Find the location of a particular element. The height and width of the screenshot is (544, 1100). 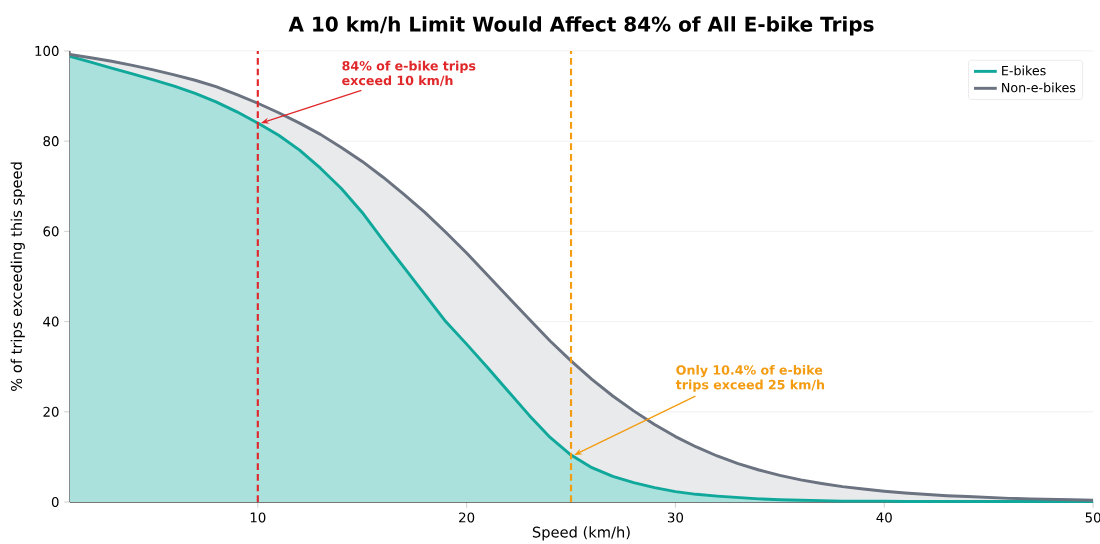

legend-label: Non-e-bikes is located at coordinates (1039, 87).